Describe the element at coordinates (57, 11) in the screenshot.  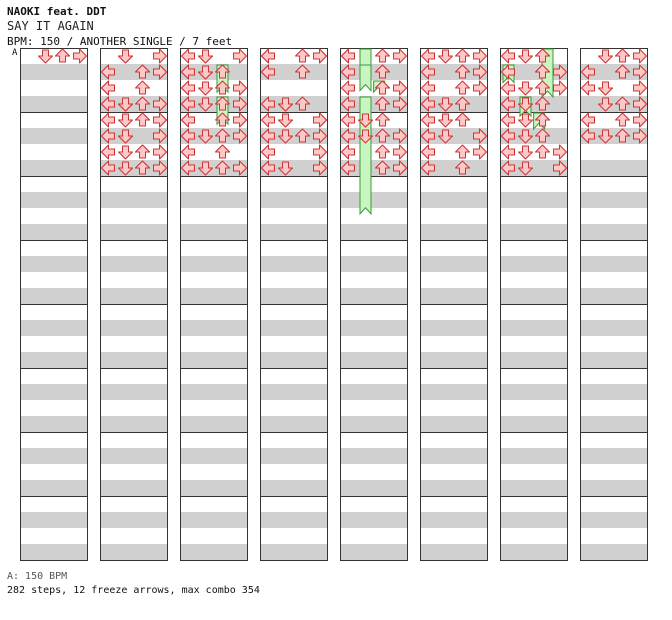
I see `song-artist: NAOKI feat. DDT` at that location.